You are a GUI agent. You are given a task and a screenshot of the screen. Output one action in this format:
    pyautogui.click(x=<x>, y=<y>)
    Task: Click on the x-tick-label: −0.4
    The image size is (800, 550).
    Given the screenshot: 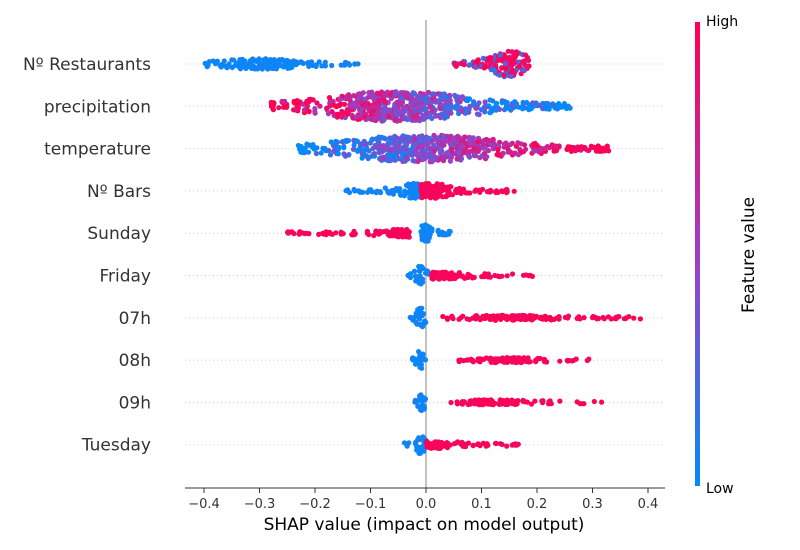 What is the action you would take?
    pyautogui.click(x=204, y=504)
    